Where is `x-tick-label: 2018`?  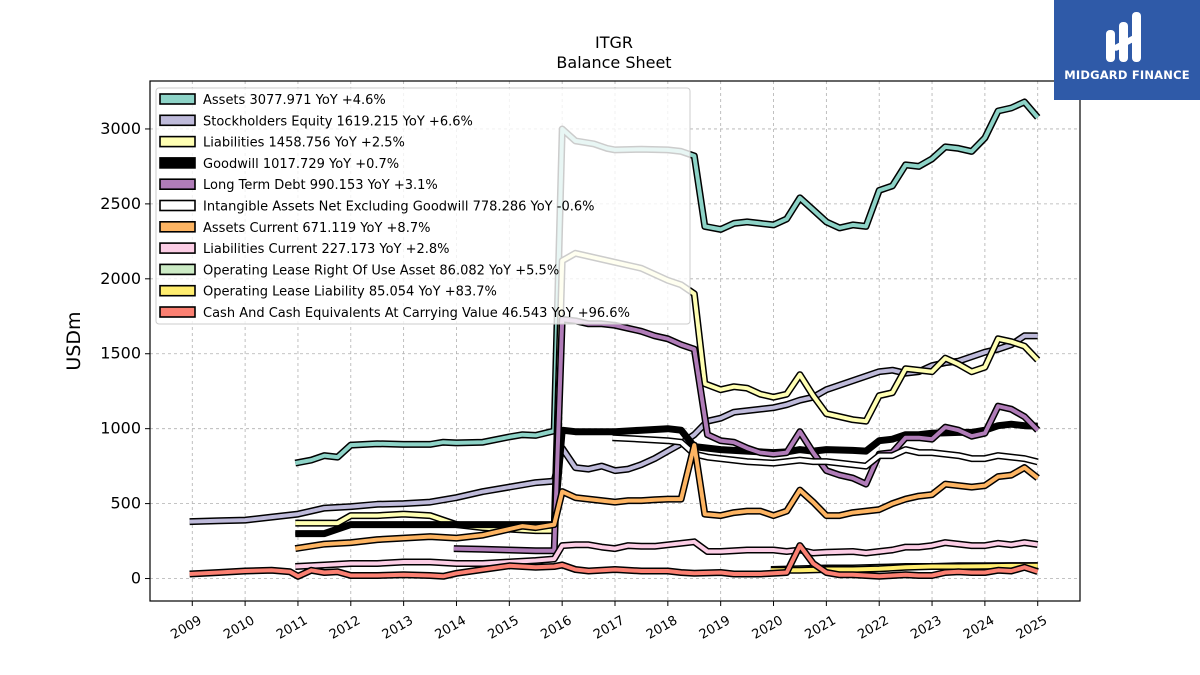
x-tick-label: 2018 is located at coordinates (662, 628).